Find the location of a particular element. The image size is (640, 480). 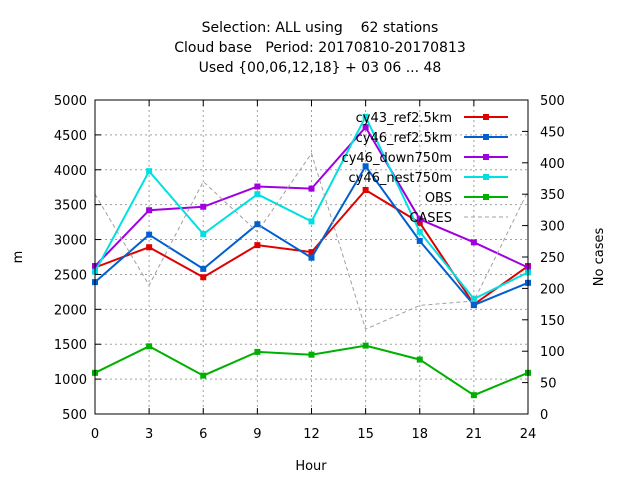

y2-tick-label: 250 is located at coordinates (552, 258).